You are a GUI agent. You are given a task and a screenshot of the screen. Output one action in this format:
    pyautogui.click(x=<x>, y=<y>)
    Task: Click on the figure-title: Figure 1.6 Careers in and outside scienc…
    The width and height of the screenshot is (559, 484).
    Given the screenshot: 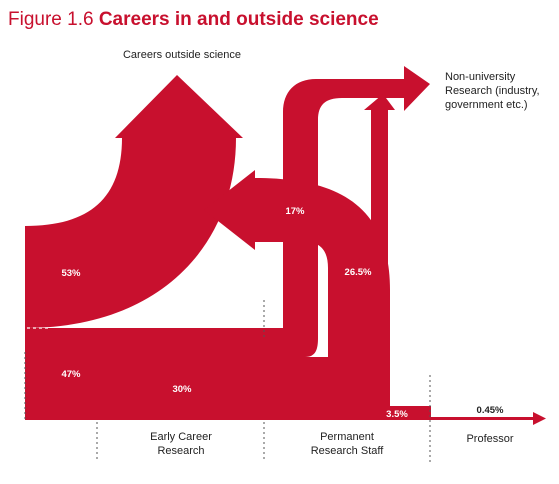 What is the action you would take?
    pyautogui.click(x=193, y=20)
    